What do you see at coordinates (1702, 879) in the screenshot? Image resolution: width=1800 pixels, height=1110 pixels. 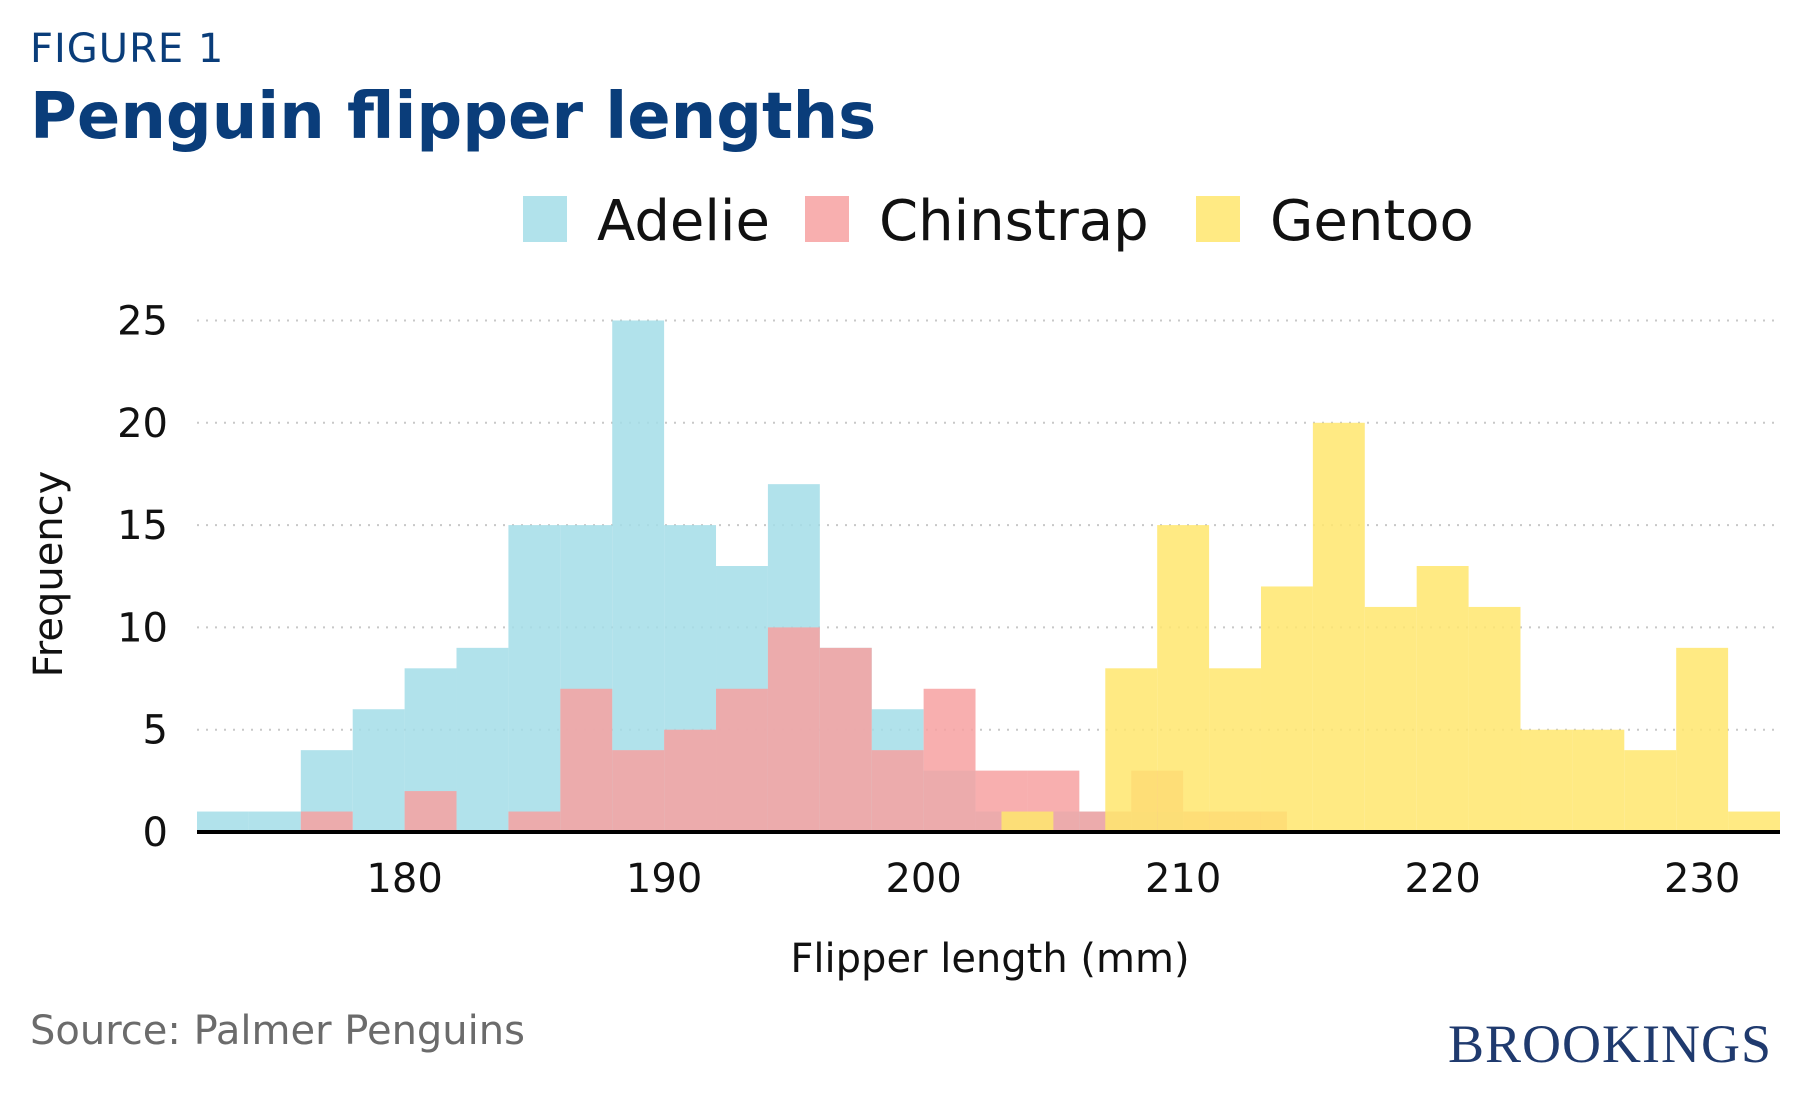 I see `x-tick-230: 230` at bounding box center [1702, 879].